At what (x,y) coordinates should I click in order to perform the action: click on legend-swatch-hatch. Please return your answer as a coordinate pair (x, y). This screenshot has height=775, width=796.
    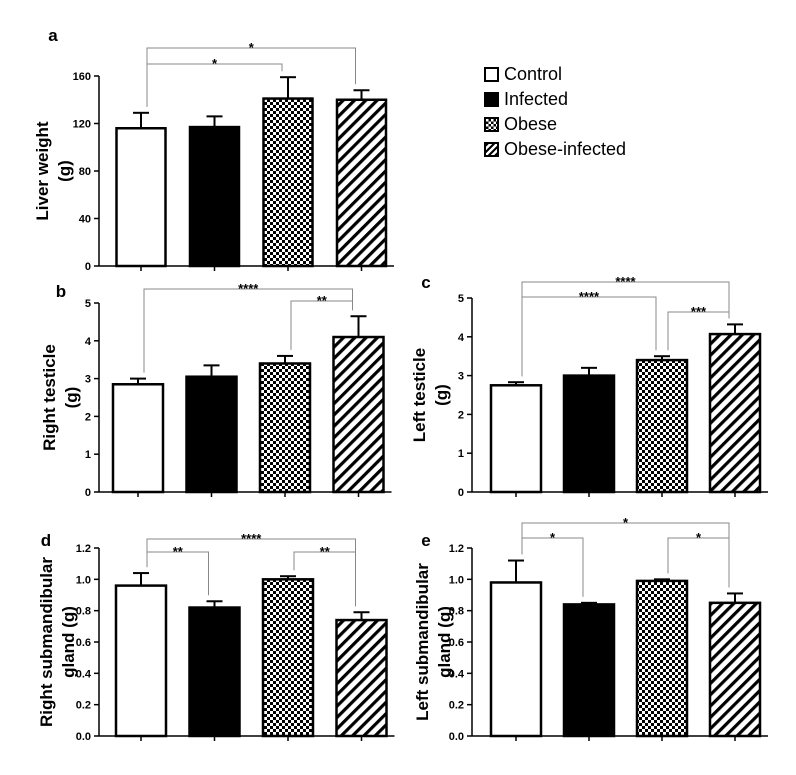
    Looking at the image, I should click on (491, 149).